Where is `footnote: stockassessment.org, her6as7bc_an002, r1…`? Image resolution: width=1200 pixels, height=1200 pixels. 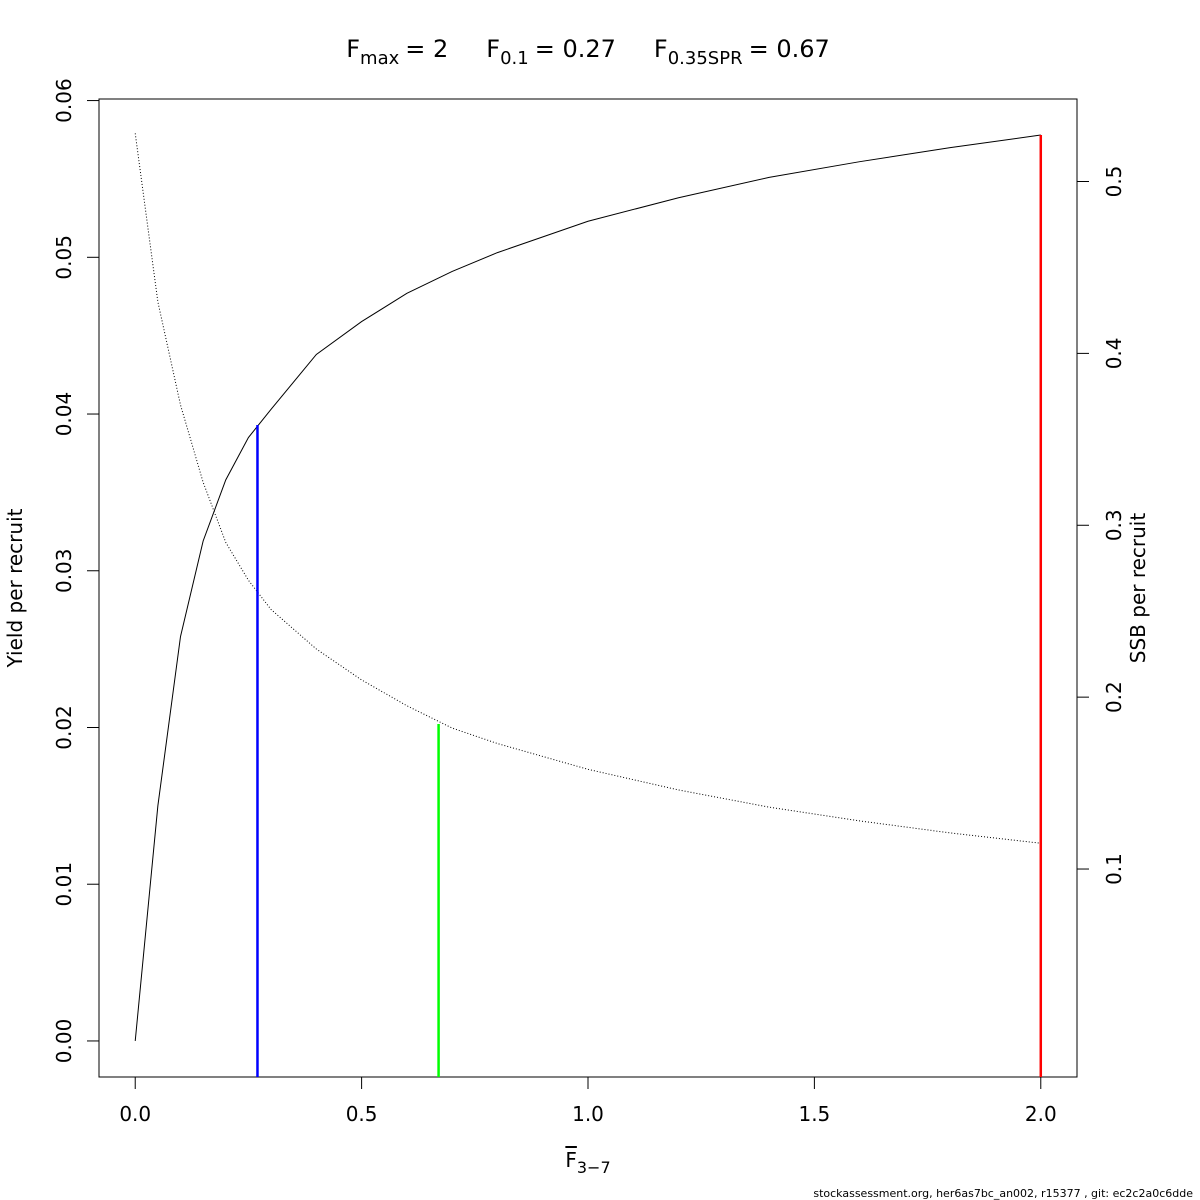
footnote: stockassessment.org, her6as7bc_an002, r1… is located at coordinates (1003, 1193).